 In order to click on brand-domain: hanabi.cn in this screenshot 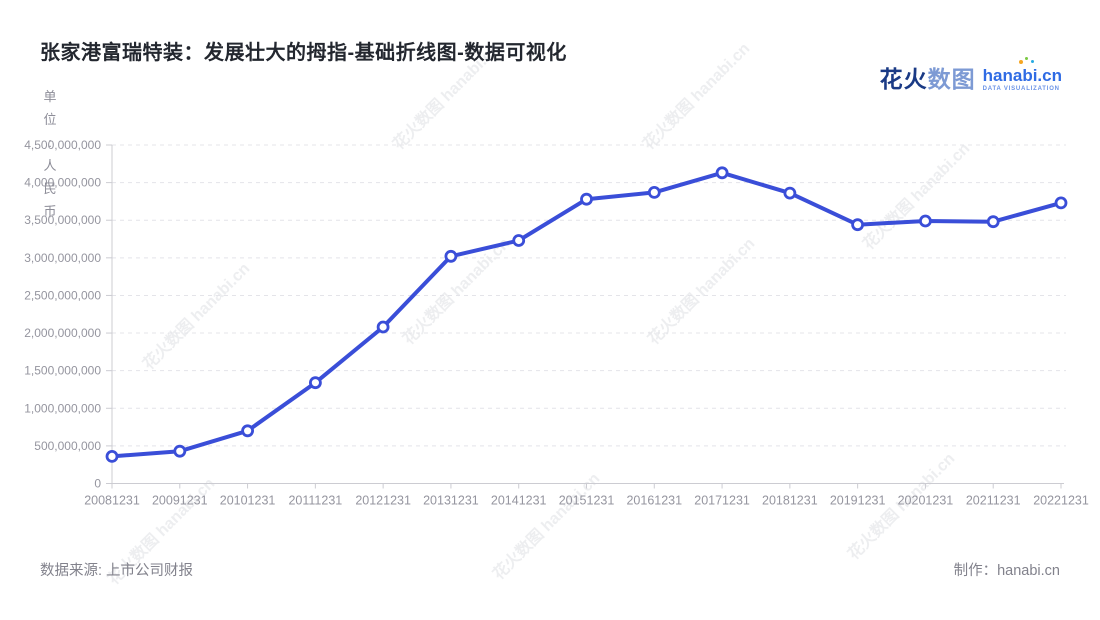, I will do `click(1022, 75)`.